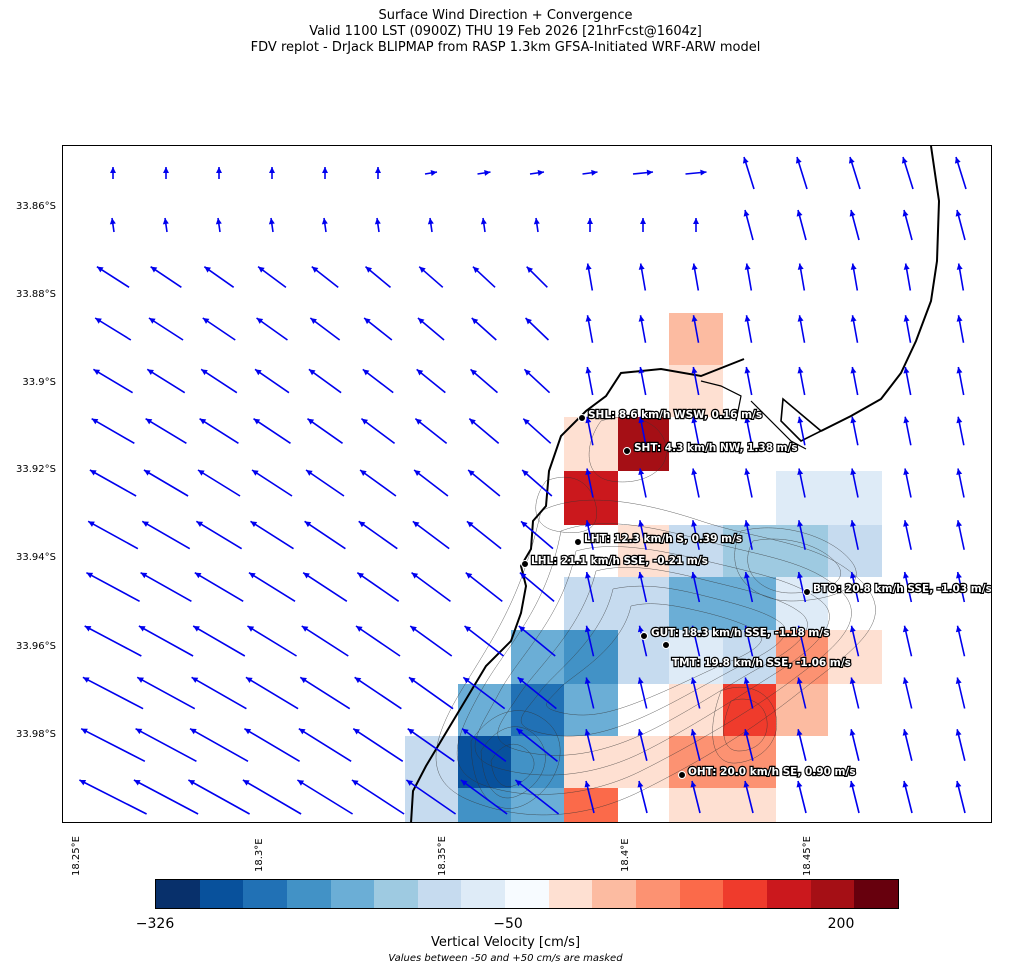  Describe the element at coordinates (644, 636) in the screenshot. I see `station-marker-gut` at that location.